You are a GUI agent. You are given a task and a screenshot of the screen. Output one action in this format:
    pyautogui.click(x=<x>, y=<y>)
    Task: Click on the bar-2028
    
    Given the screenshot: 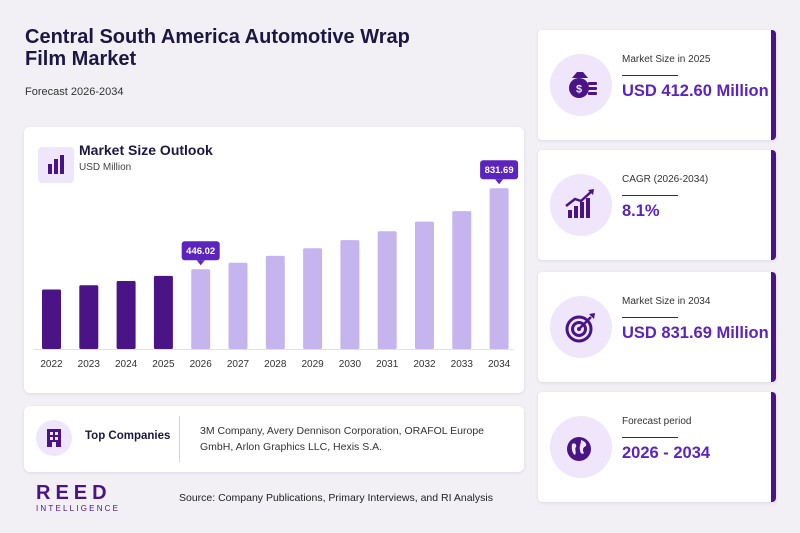 What is the action you would take?
    pyautogui.click(x=275, y=302)
    